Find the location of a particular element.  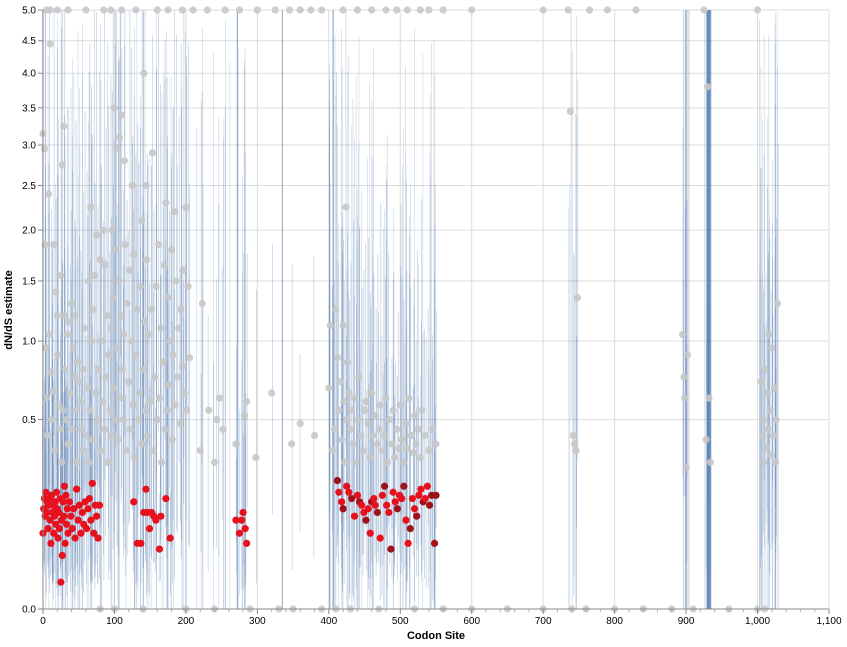

y-tick-label: 2.5 is located at coordinates (29, 186).